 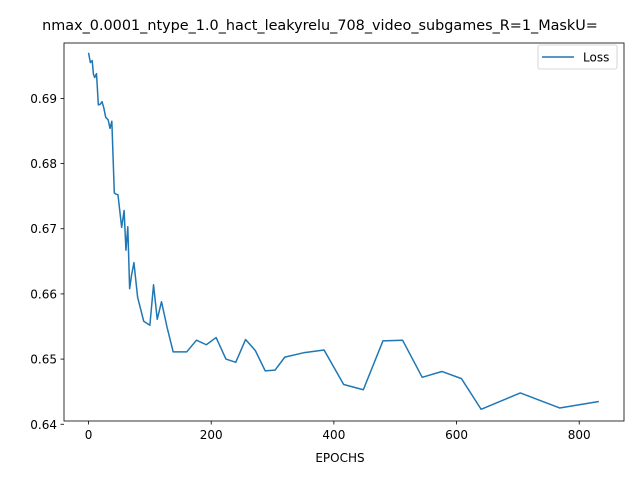 What do you see at coordinates (43, 294) in the screenshot?
I see `y-tick-label: 0.66` at bounding box center [43, 294].